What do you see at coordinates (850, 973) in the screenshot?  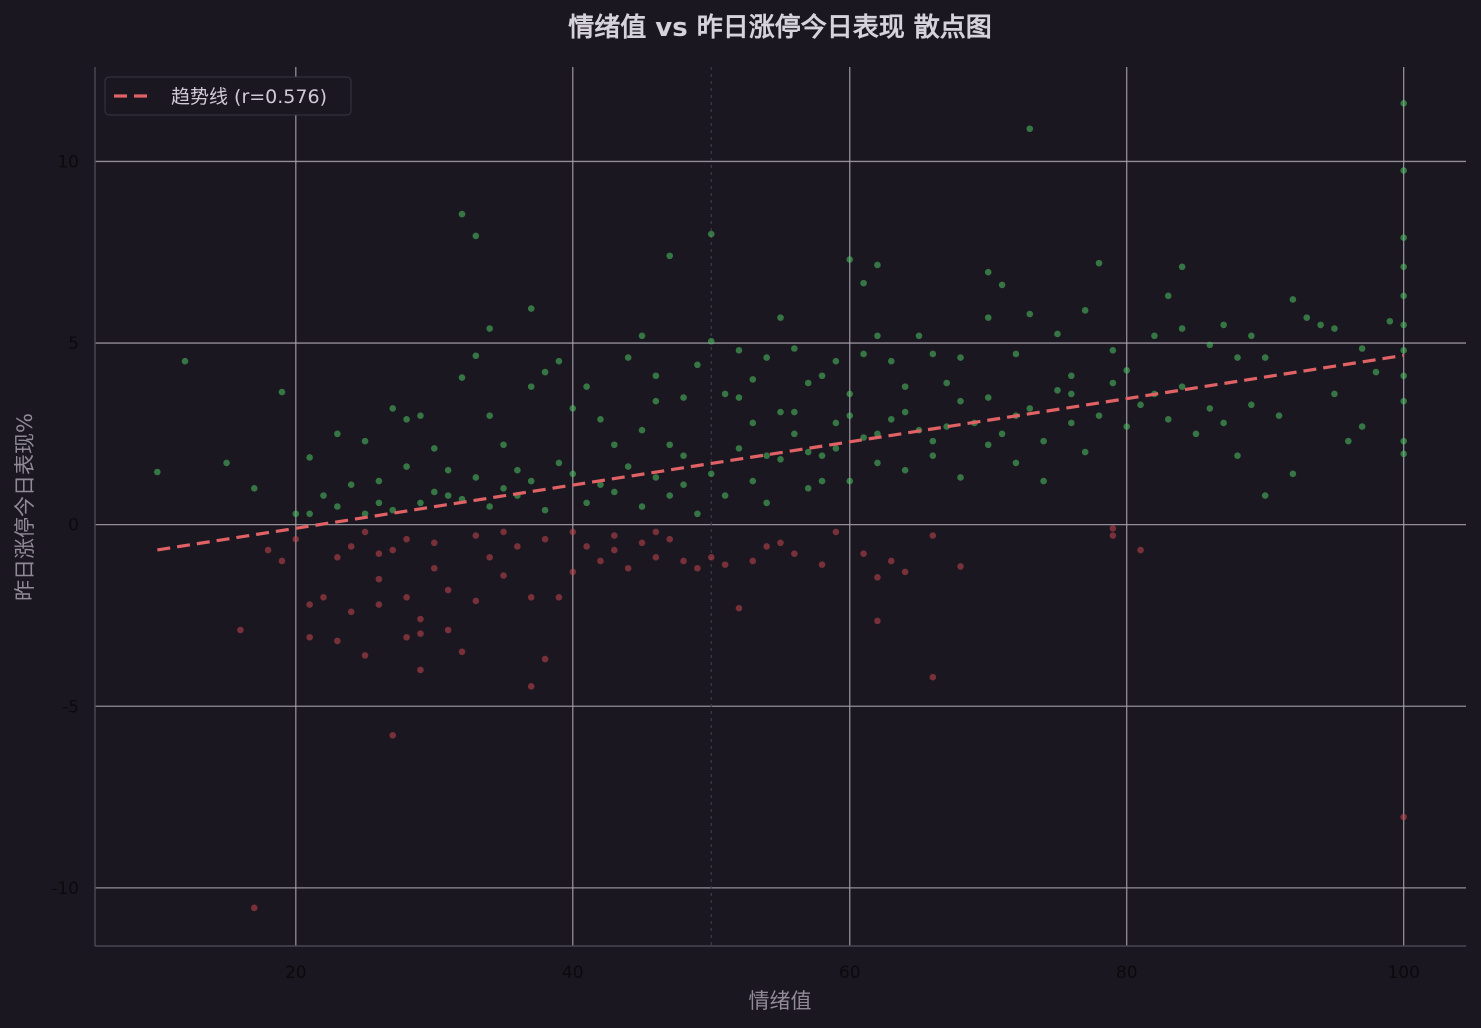 I see `x-tick-label: 60` at bounding box center [850, 973].